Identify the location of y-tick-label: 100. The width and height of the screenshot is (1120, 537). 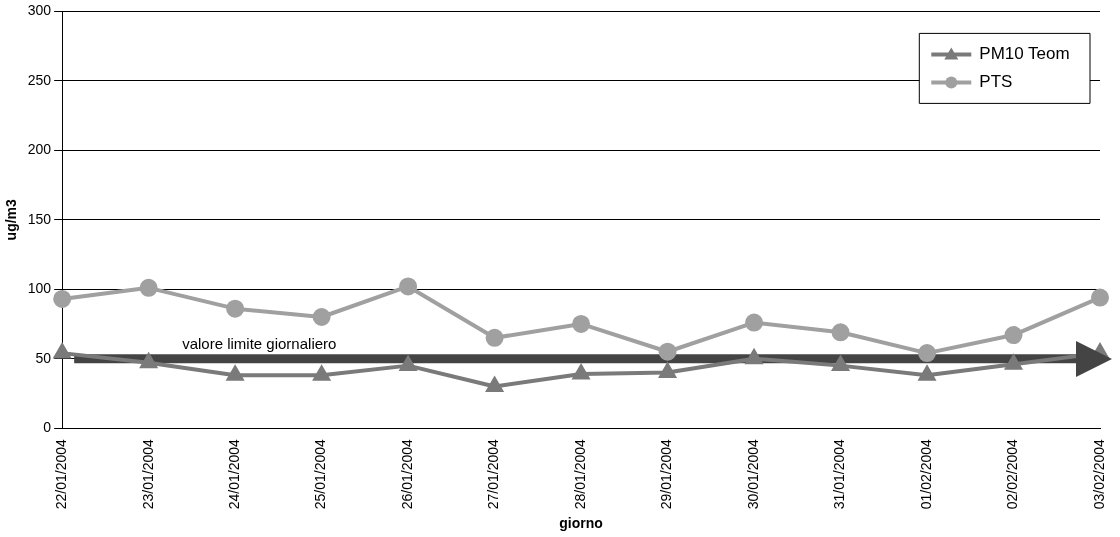
(39, 288).